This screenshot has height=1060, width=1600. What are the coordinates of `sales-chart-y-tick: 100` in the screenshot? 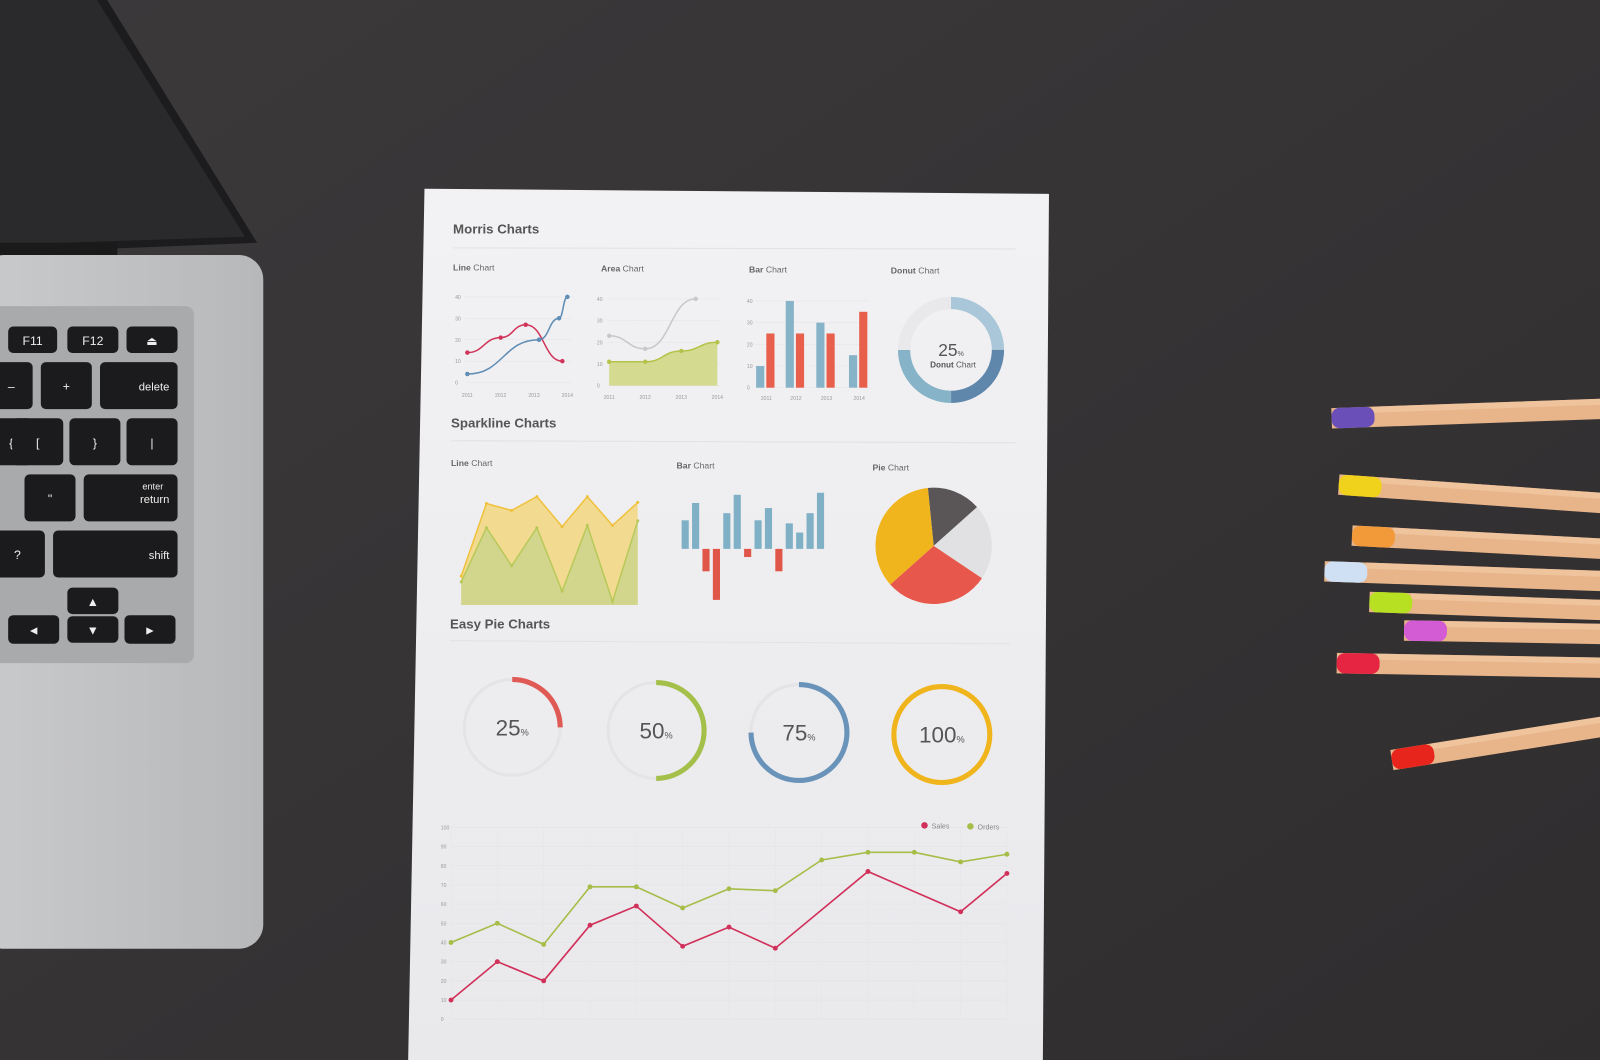 It's located at (445, 828).